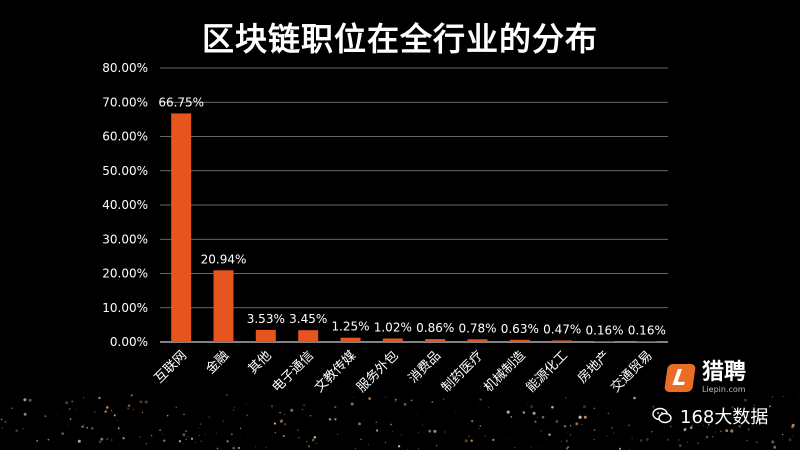 Image resolution: width=800 pixels, height=450 pixels. I want to click on chart-title: 区块链职位在全行业的分布, so click(399, 39).